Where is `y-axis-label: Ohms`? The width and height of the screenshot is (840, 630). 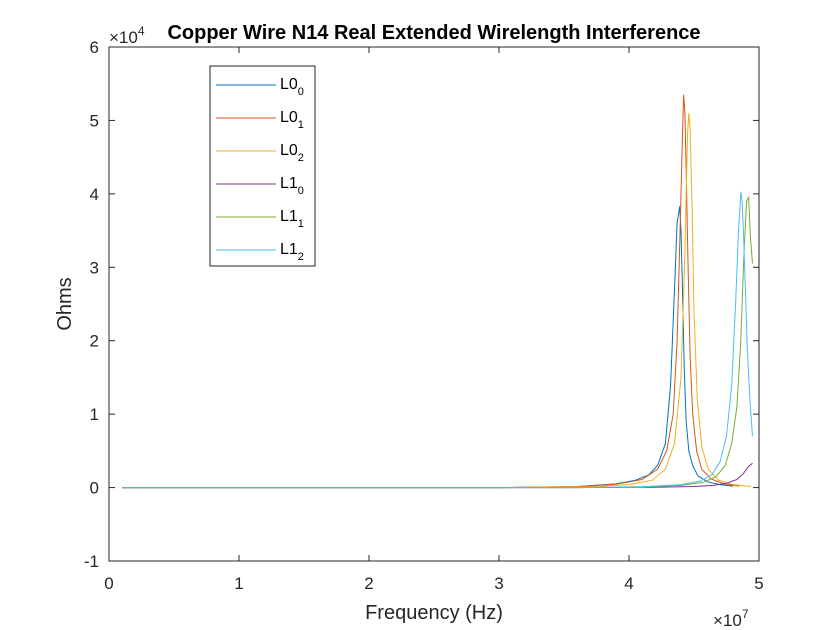
y-axis-label: Ohms is located at coordinates (65, 303).